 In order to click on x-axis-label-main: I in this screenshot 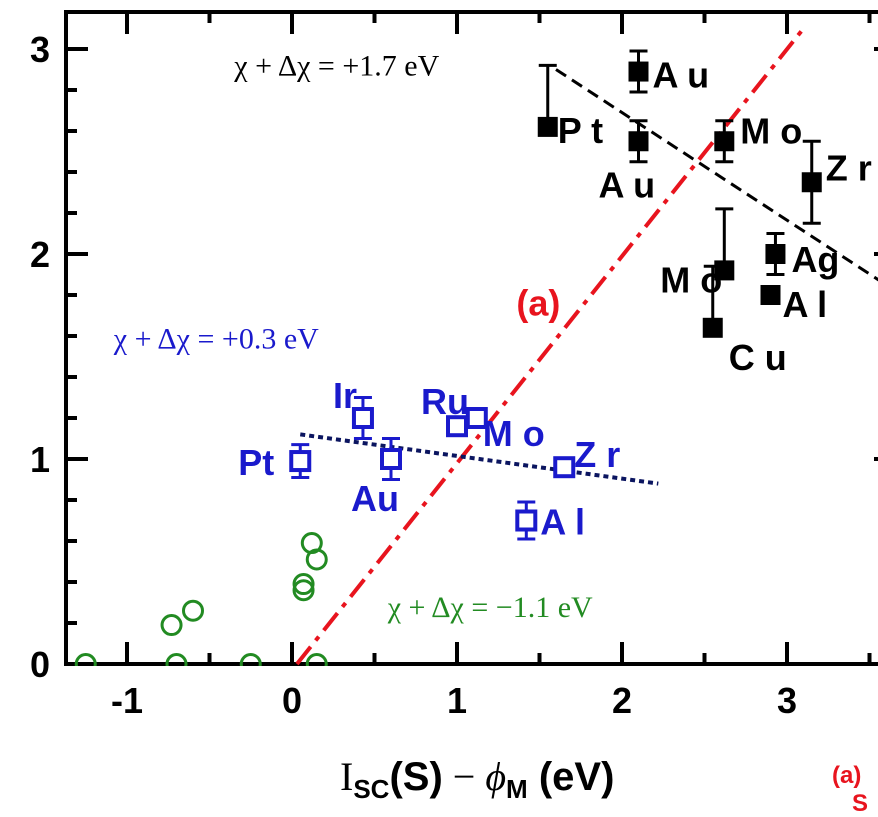, I will do `click(346, 776)`.